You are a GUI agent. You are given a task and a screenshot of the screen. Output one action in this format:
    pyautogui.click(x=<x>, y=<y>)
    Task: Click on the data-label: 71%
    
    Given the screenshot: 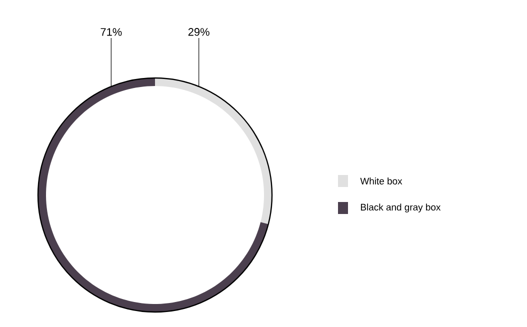 What is the action you would take?
    pyautogui.click(x=111, y=32)
    